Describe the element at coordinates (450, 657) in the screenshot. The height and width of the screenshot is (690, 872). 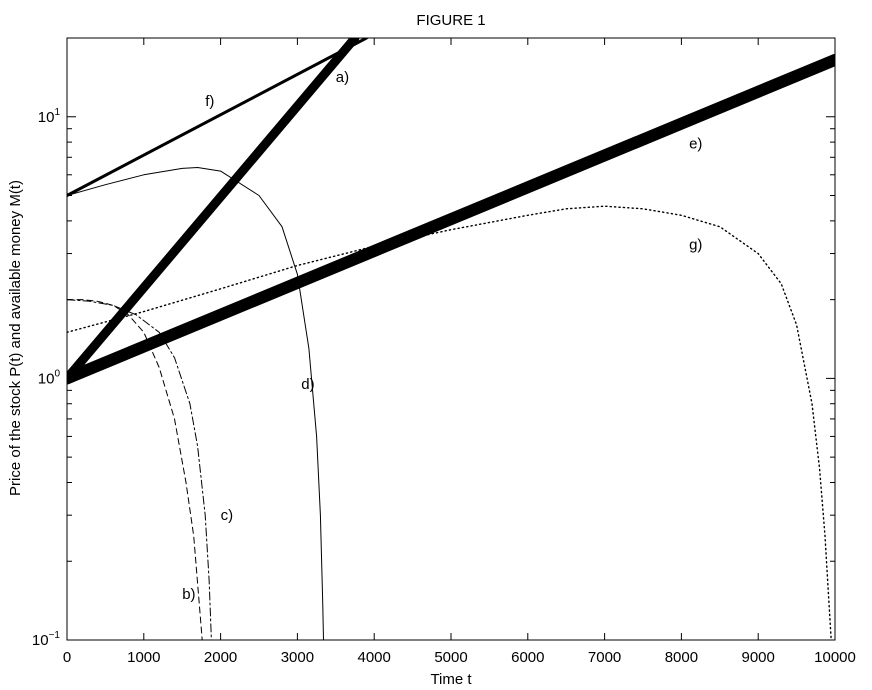
I see `x-tick-label: 5000` at that location.